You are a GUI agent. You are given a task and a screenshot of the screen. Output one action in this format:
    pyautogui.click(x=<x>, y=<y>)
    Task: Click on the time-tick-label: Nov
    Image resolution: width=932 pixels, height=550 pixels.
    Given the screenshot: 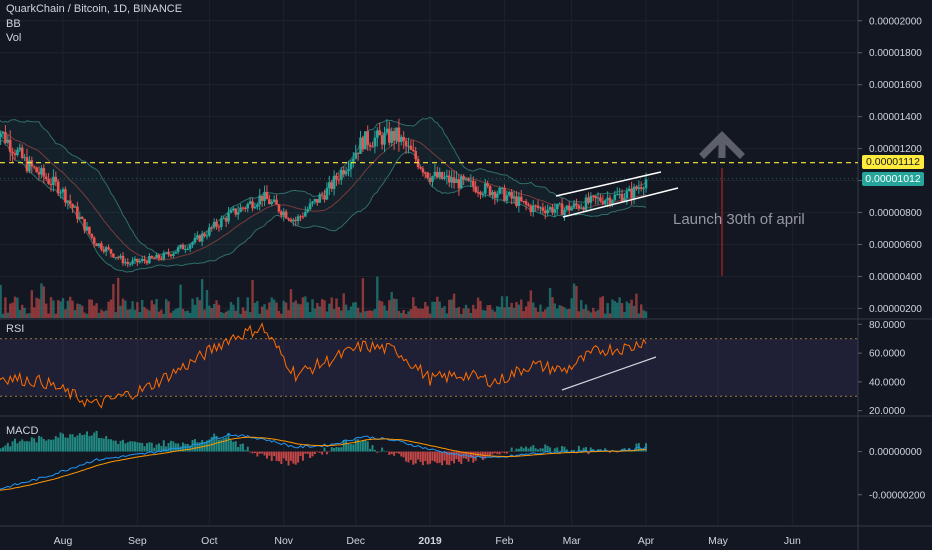 What is the action you would take?
    pyautogui.click(x=283, y=541)
    